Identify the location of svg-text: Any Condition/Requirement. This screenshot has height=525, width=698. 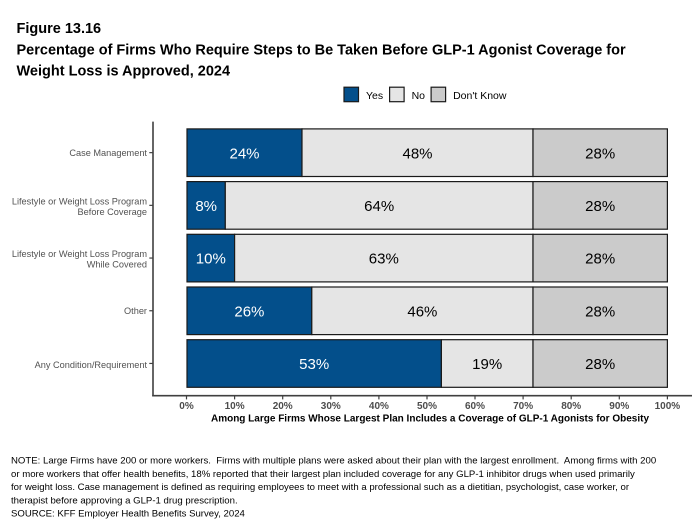
(91, 365).